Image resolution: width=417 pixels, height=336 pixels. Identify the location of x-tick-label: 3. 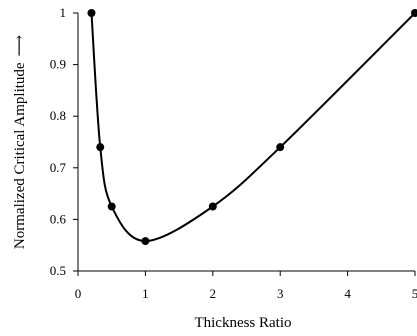
(280, 293).